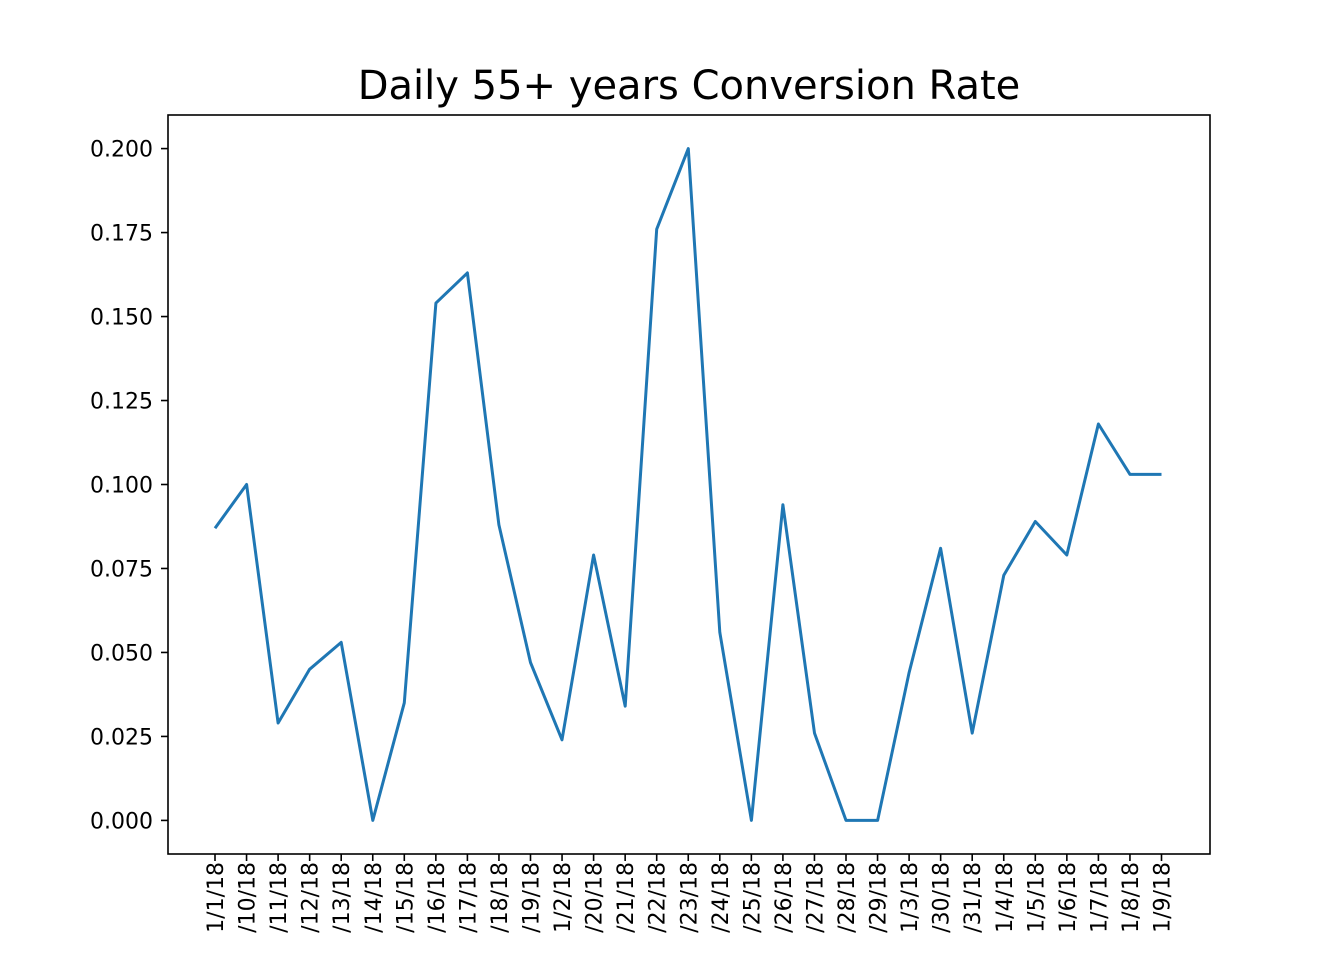  Describe the element at coordinates (721, 897) in the screenshot. I see `x-tick-label: /24/18` at that location.